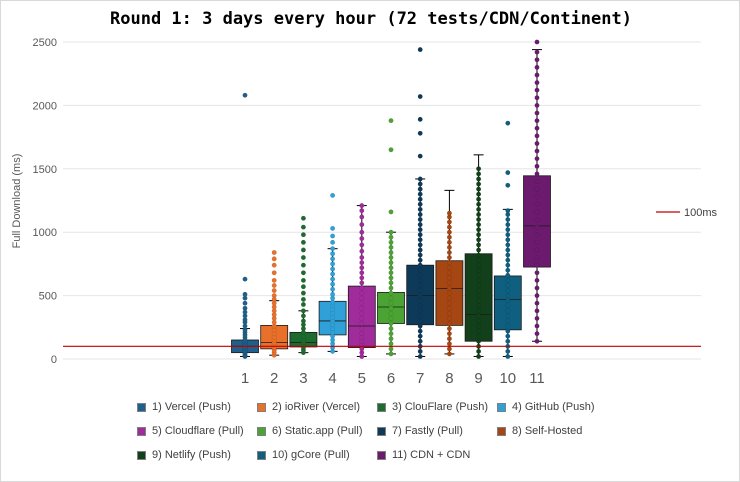 Image resolution: width=740 pixels, height=482 pixels. I want to click on legend-item: 7) Fastly (Pull), so click(420, 431).